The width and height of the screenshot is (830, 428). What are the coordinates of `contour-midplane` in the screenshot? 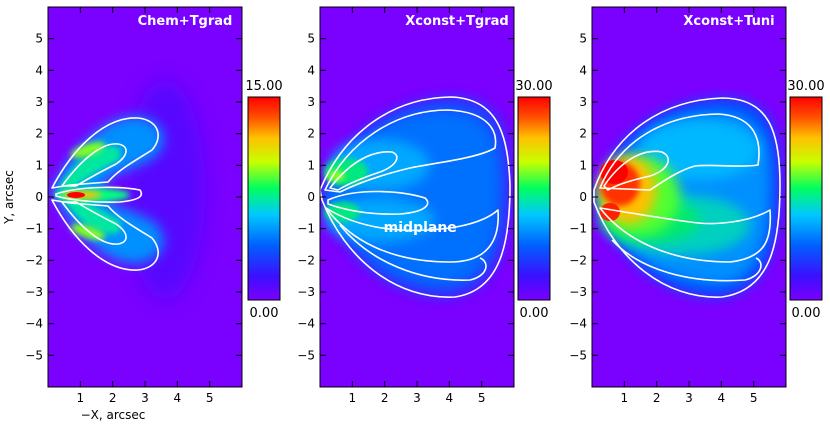 It's located at (99, 194).